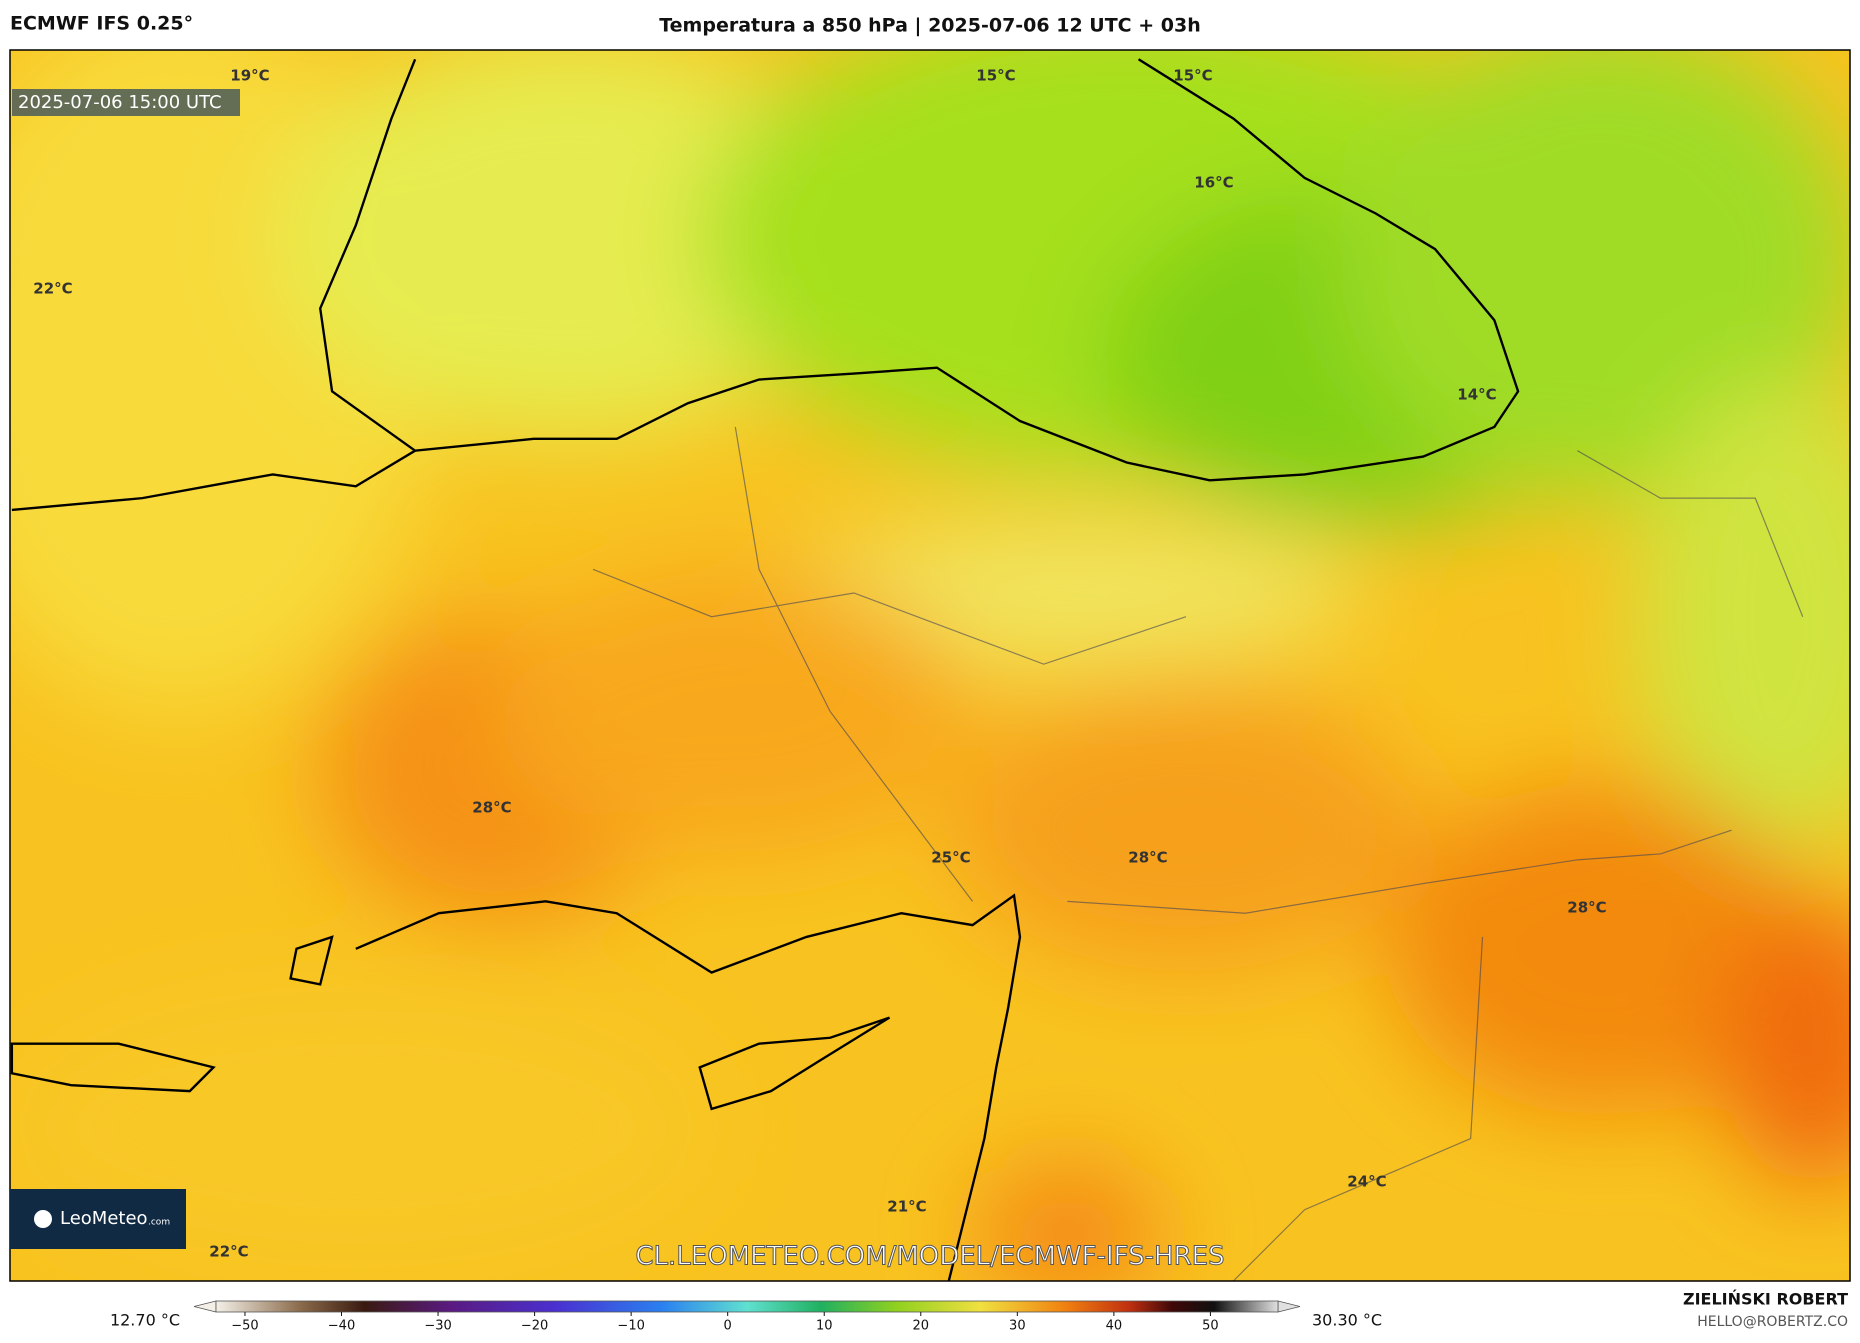 This screenshot has height=1343, width=1860. What do you see at coordinates (437, 1326) in the screenshot?
I see `colorbar-tick-label: −30` at bounding box center [437, 1326].